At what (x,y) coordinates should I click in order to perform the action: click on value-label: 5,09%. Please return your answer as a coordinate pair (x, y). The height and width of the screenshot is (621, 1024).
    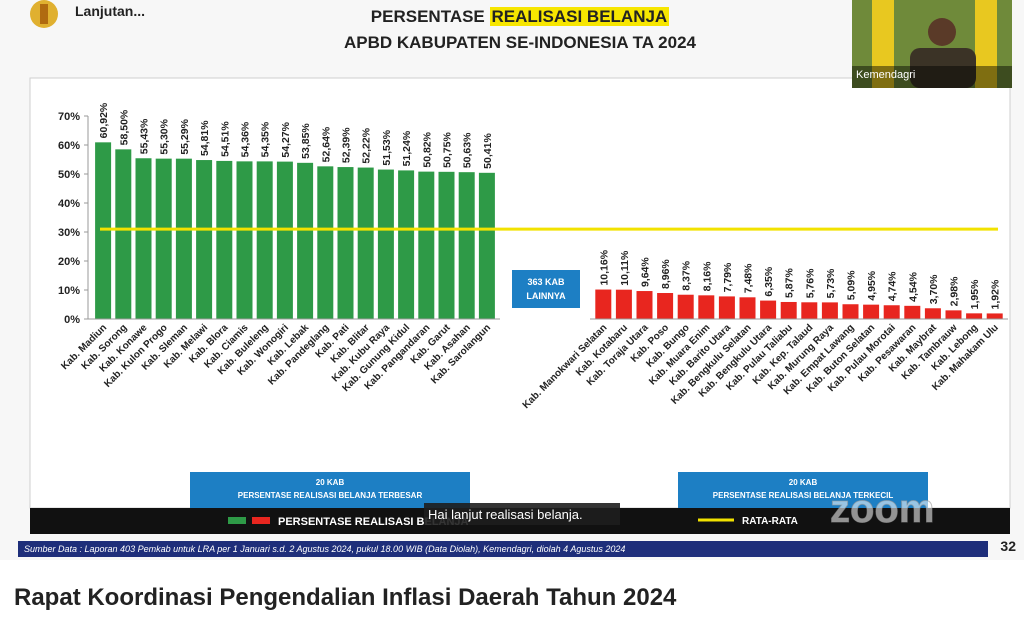
    Looking at the image, I should click on (852, 285).